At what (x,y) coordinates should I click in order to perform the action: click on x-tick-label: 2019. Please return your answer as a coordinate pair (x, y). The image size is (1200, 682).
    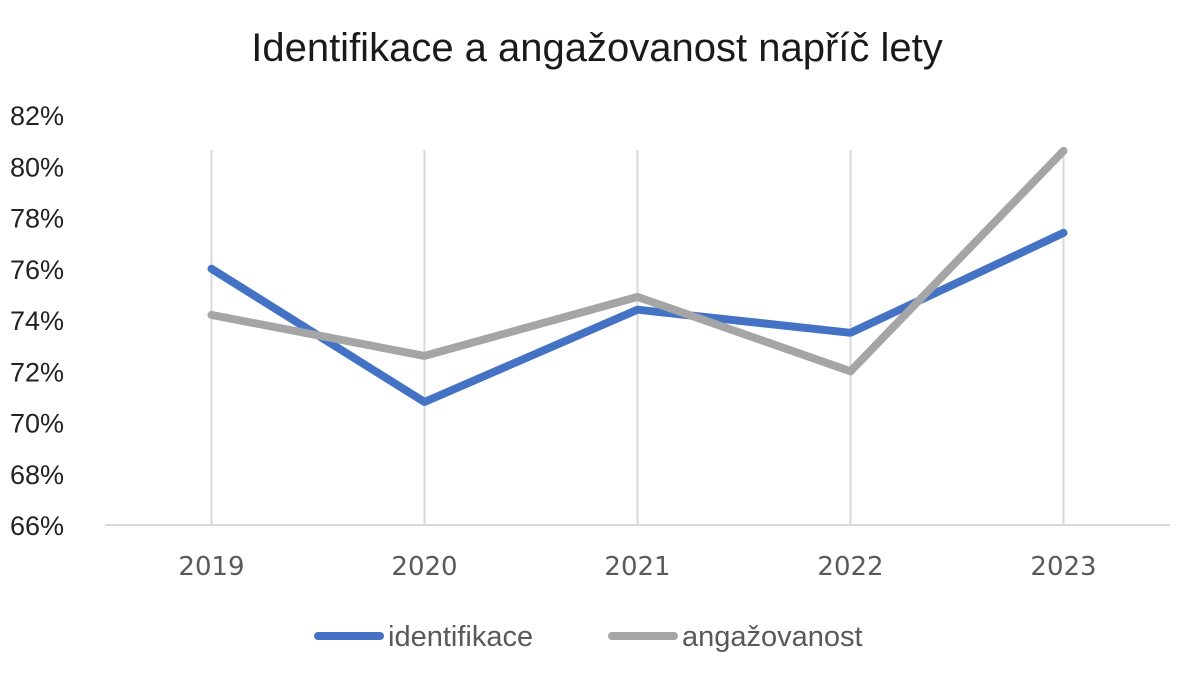
    Looking at the image, I should click on (211, 567).